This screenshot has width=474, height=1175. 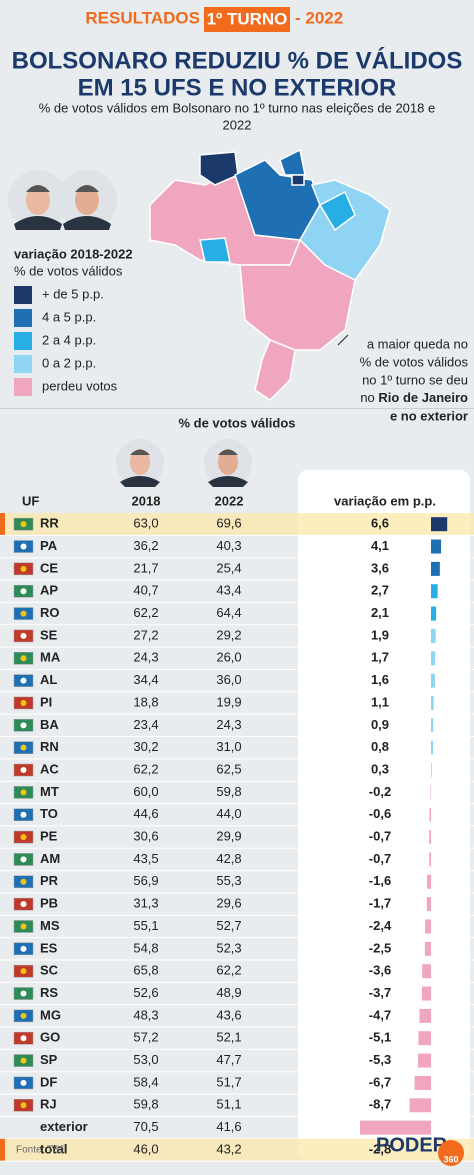 What do you see at coordinates (145, 545) in the screenshot?
I see `value-2018: 36,2` at bounding box center [145, 545].